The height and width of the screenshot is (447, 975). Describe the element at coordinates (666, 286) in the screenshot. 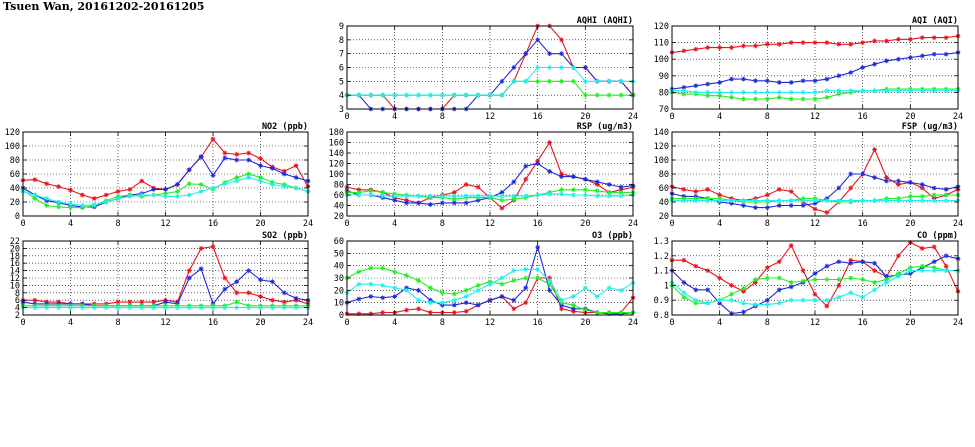

I see `y-tick-label: 1` at that location.